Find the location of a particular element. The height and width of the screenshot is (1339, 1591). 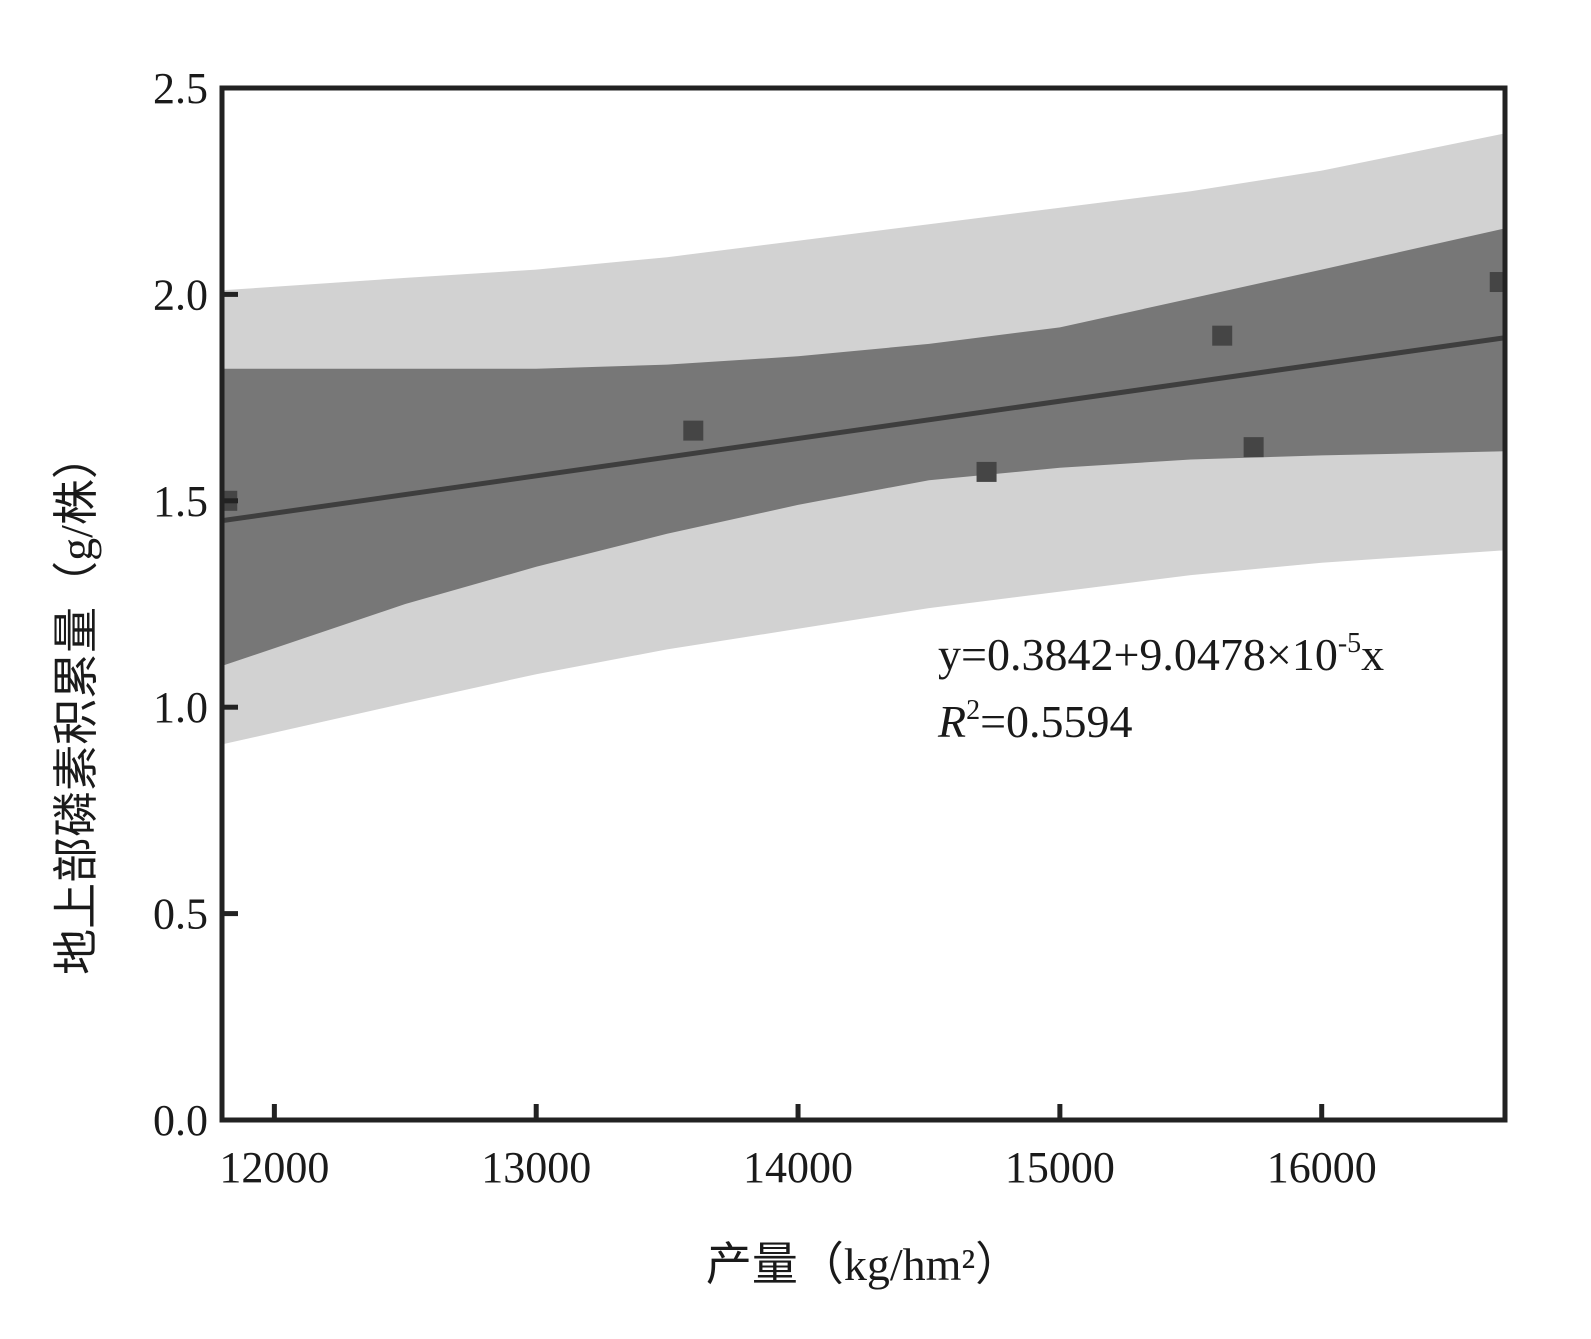

x-tick-label: 15000 is located at coordinates (1060, 1167).